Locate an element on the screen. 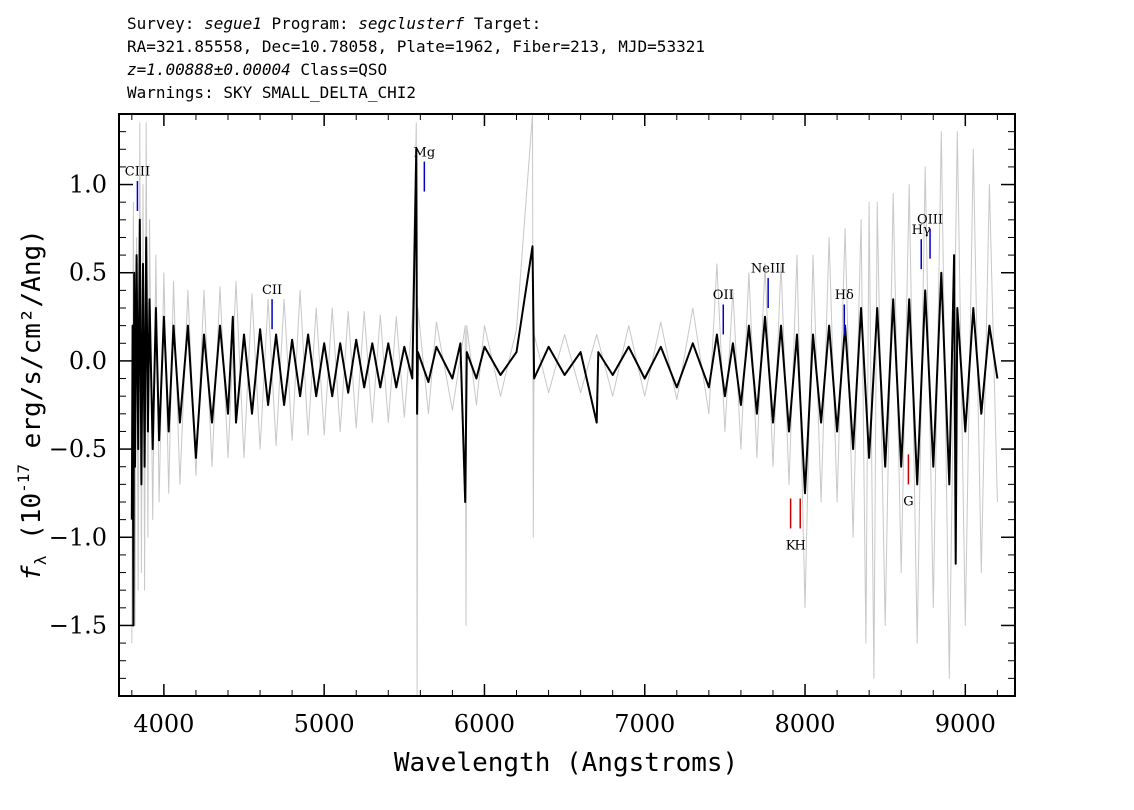 The width and height of the screenshot is (1134, 810). program-label: Program: is located at coordinates (310, 23).